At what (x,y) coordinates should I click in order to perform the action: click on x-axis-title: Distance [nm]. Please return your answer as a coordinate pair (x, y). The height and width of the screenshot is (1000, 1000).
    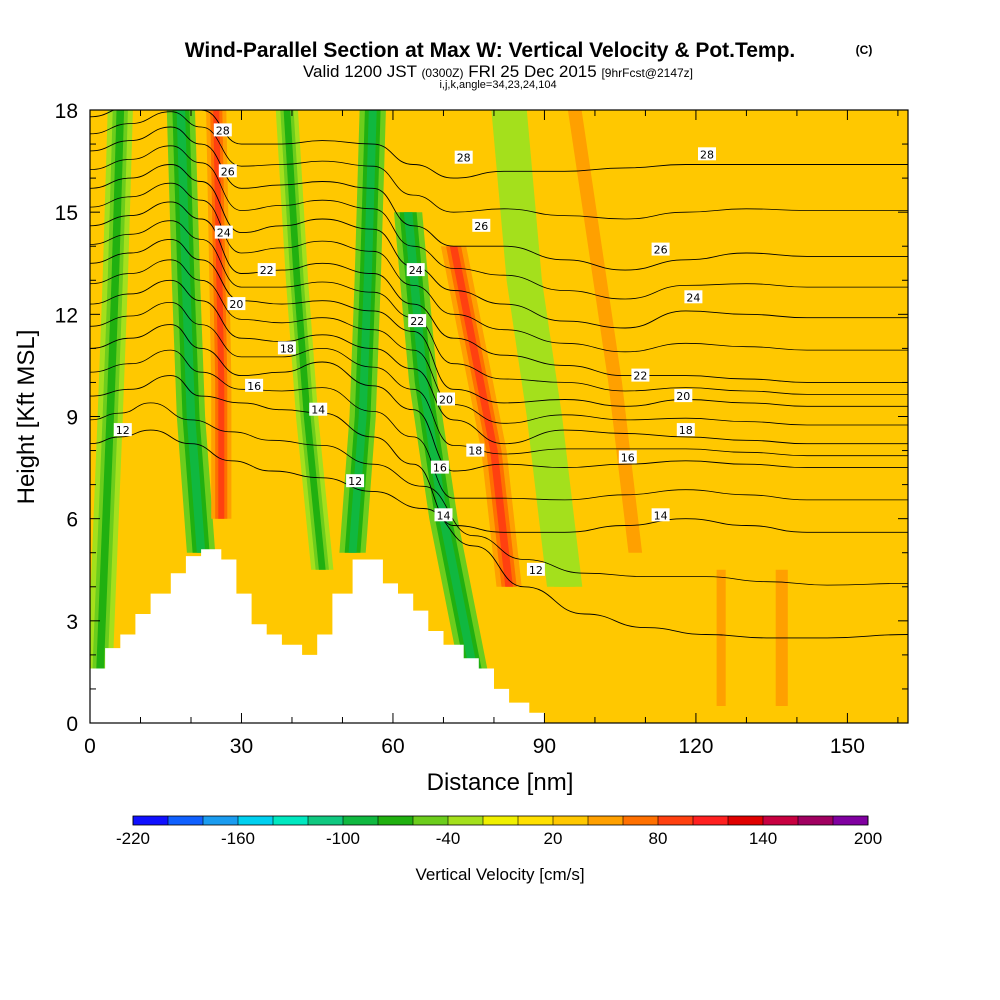
    Looking at the image, I should click on (500, 782).